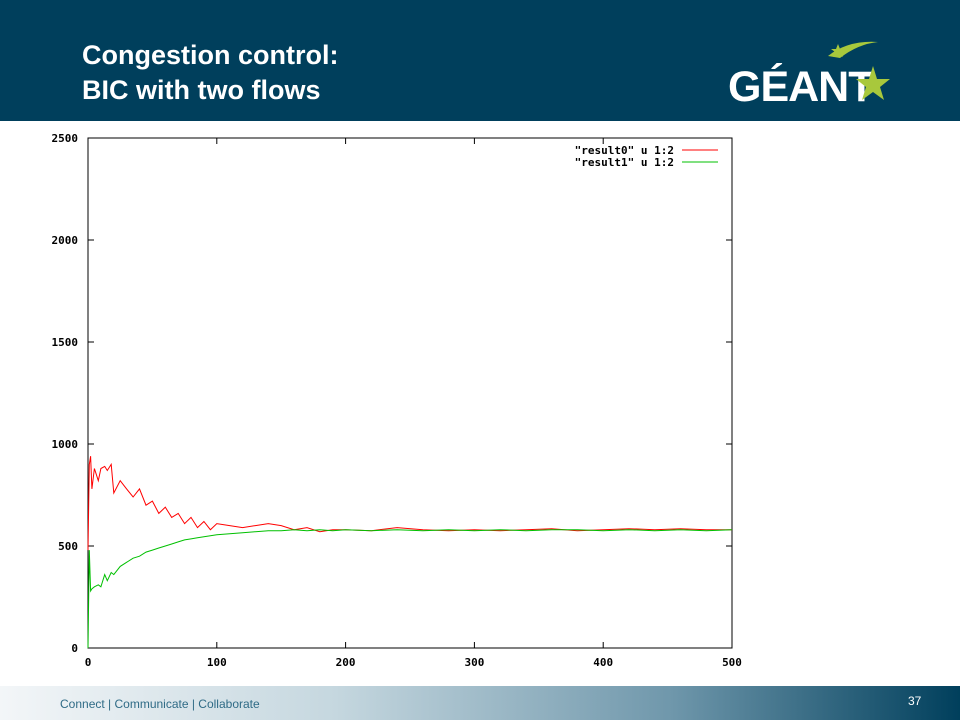 Image resolution: width=960 pixels, height=720 pixels. What do you see at coordinates (873, 83) in the screenshot?
I see `logo-star-icon` at bounding box center [873, 83].